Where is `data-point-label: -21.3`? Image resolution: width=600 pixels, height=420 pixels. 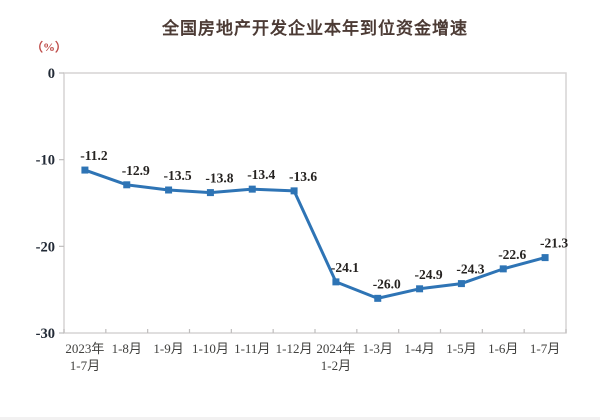 data-point-label: -21.3 is located at coordinates (554, 243).